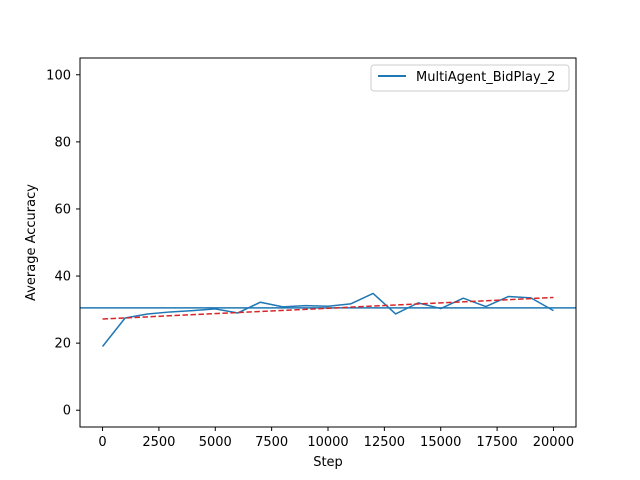  I want to click on legend: MultiAgent_BidPlay_2, so click(470, 78).